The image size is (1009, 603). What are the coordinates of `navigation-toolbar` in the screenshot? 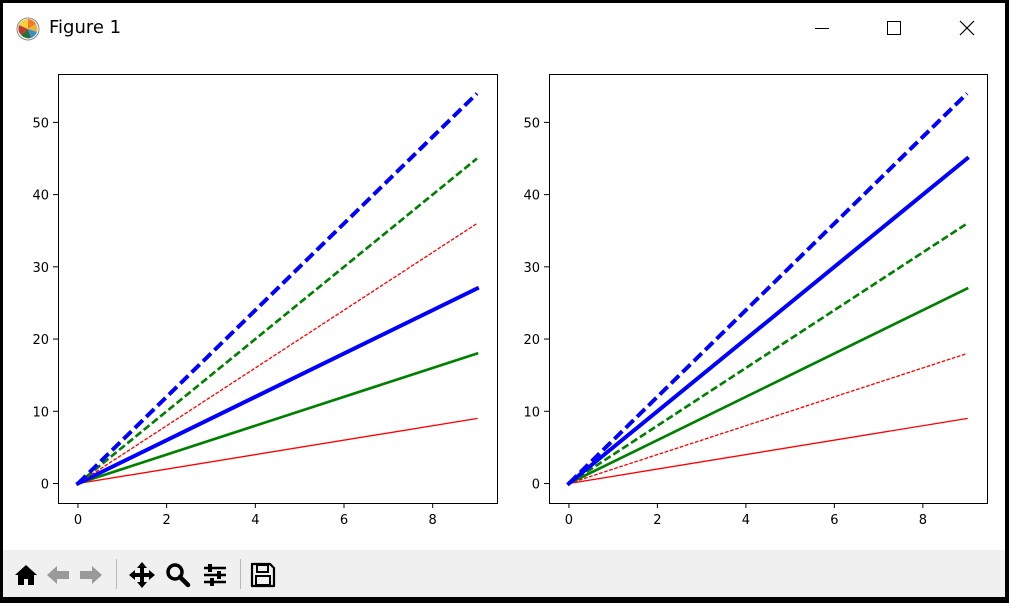 It's located at (504, 573).